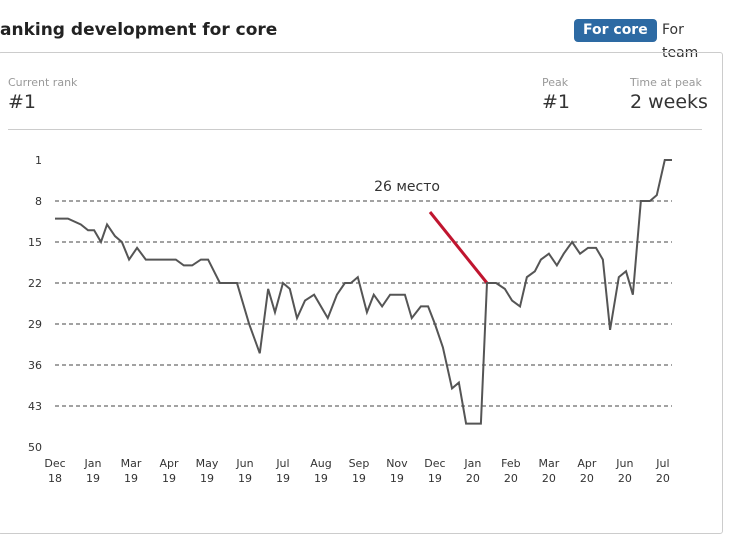  I want to click on stat-label: Current rank, so click(43, 82).